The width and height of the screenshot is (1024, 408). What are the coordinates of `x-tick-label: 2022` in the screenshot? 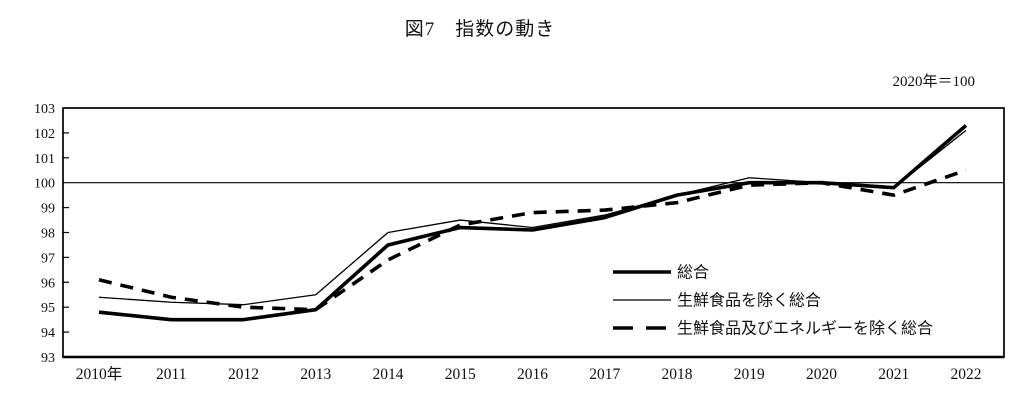 It's located at (966, 374).